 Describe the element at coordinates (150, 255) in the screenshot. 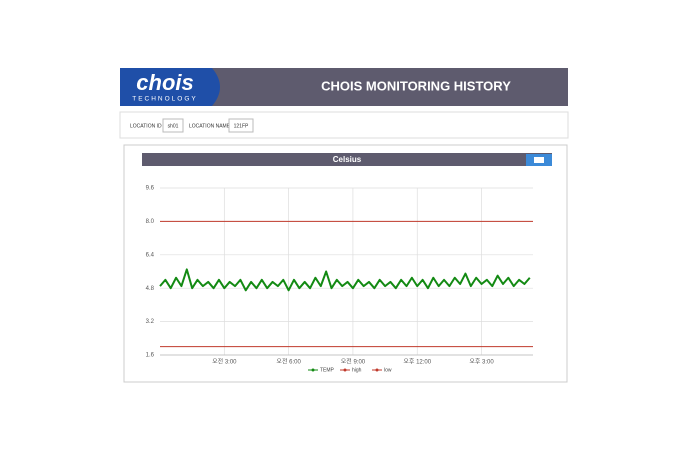

I see `y-tick-label: 6.4` at that location.